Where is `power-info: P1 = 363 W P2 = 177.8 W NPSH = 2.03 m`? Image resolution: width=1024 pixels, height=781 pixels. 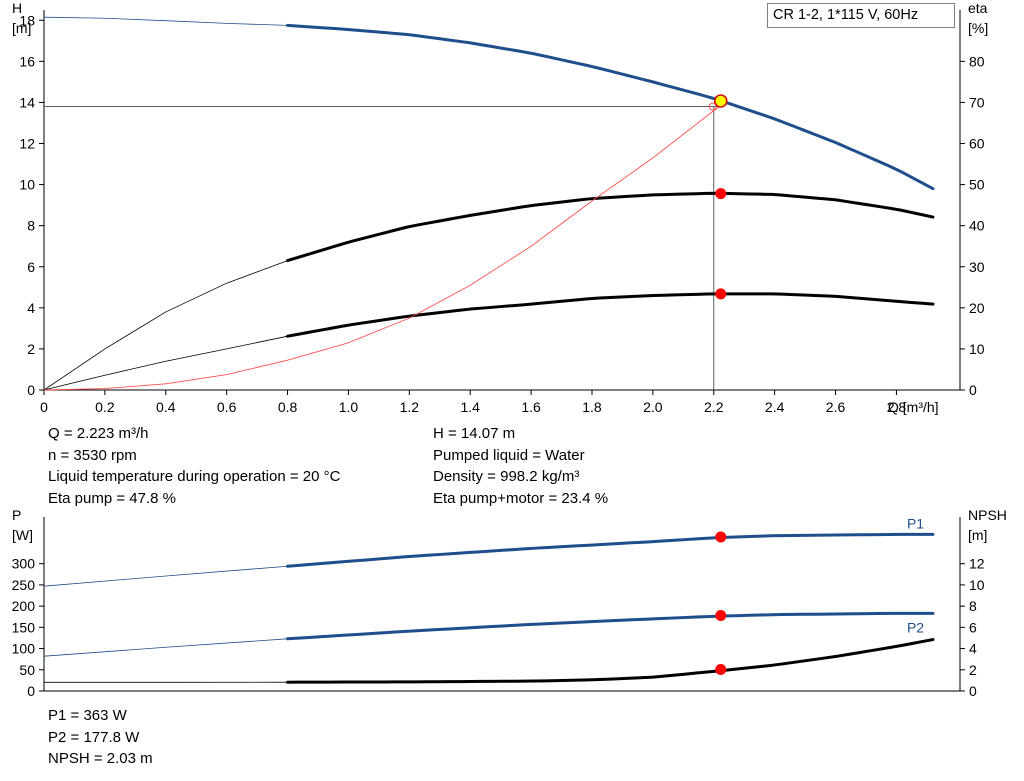 power-info: P1 = 363 W P2 = 177.8 W NPSH = 2.03 m is located at coordinates (100, 737).